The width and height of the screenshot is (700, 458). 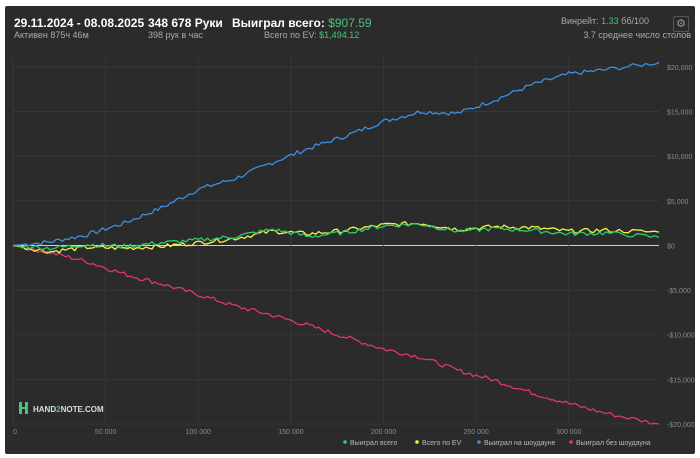 I want to click on gear-icon: ⚙, so click(x=681, y=24).